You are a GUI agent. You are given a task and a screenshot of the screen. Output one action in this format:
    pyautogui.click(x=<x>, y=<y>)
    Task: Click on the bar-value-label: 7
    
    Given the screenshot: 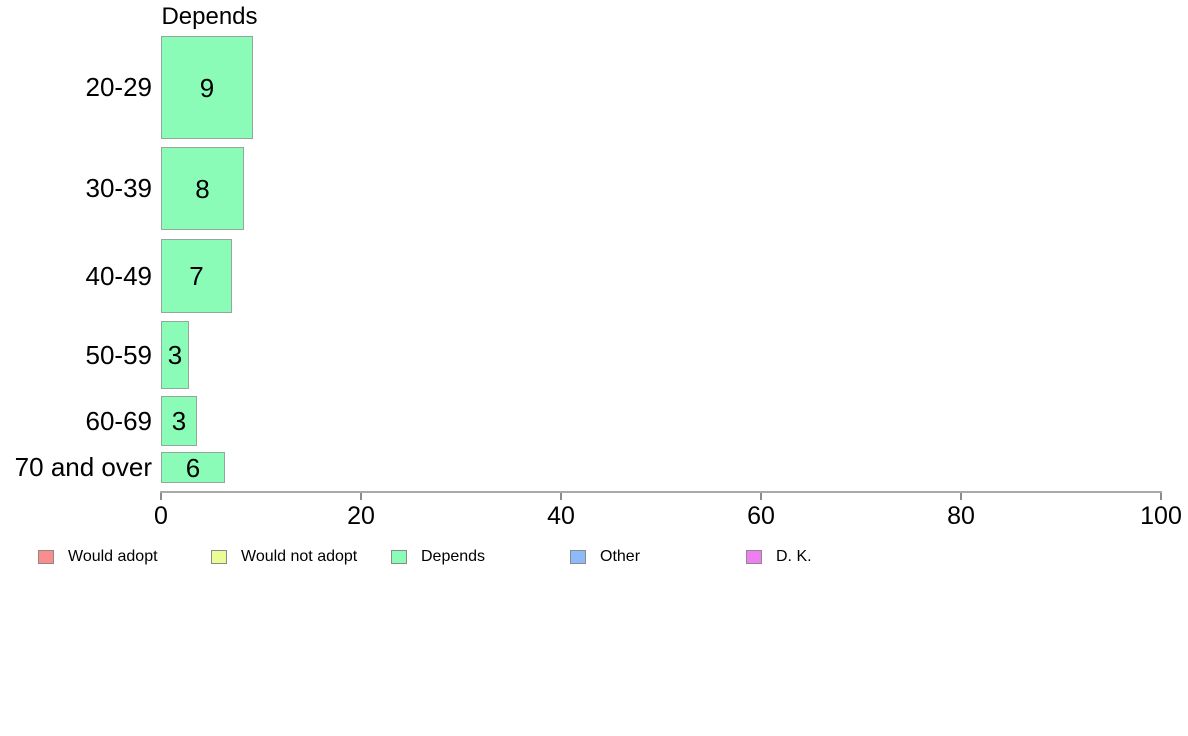 What is the action you would take?
    pyautogui.click(x=196, y=276)
    